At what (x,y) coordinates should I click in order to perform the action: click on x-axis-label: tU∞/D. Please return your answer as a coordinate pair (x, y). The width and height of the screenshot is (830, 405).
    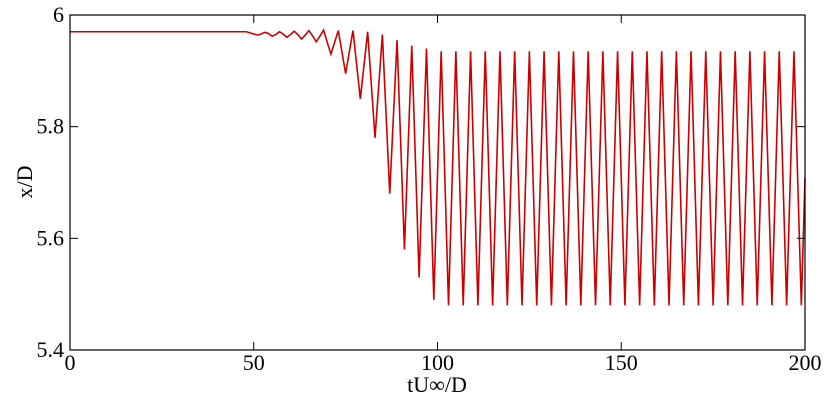
    Looking at the image, I should click on (437, 384).